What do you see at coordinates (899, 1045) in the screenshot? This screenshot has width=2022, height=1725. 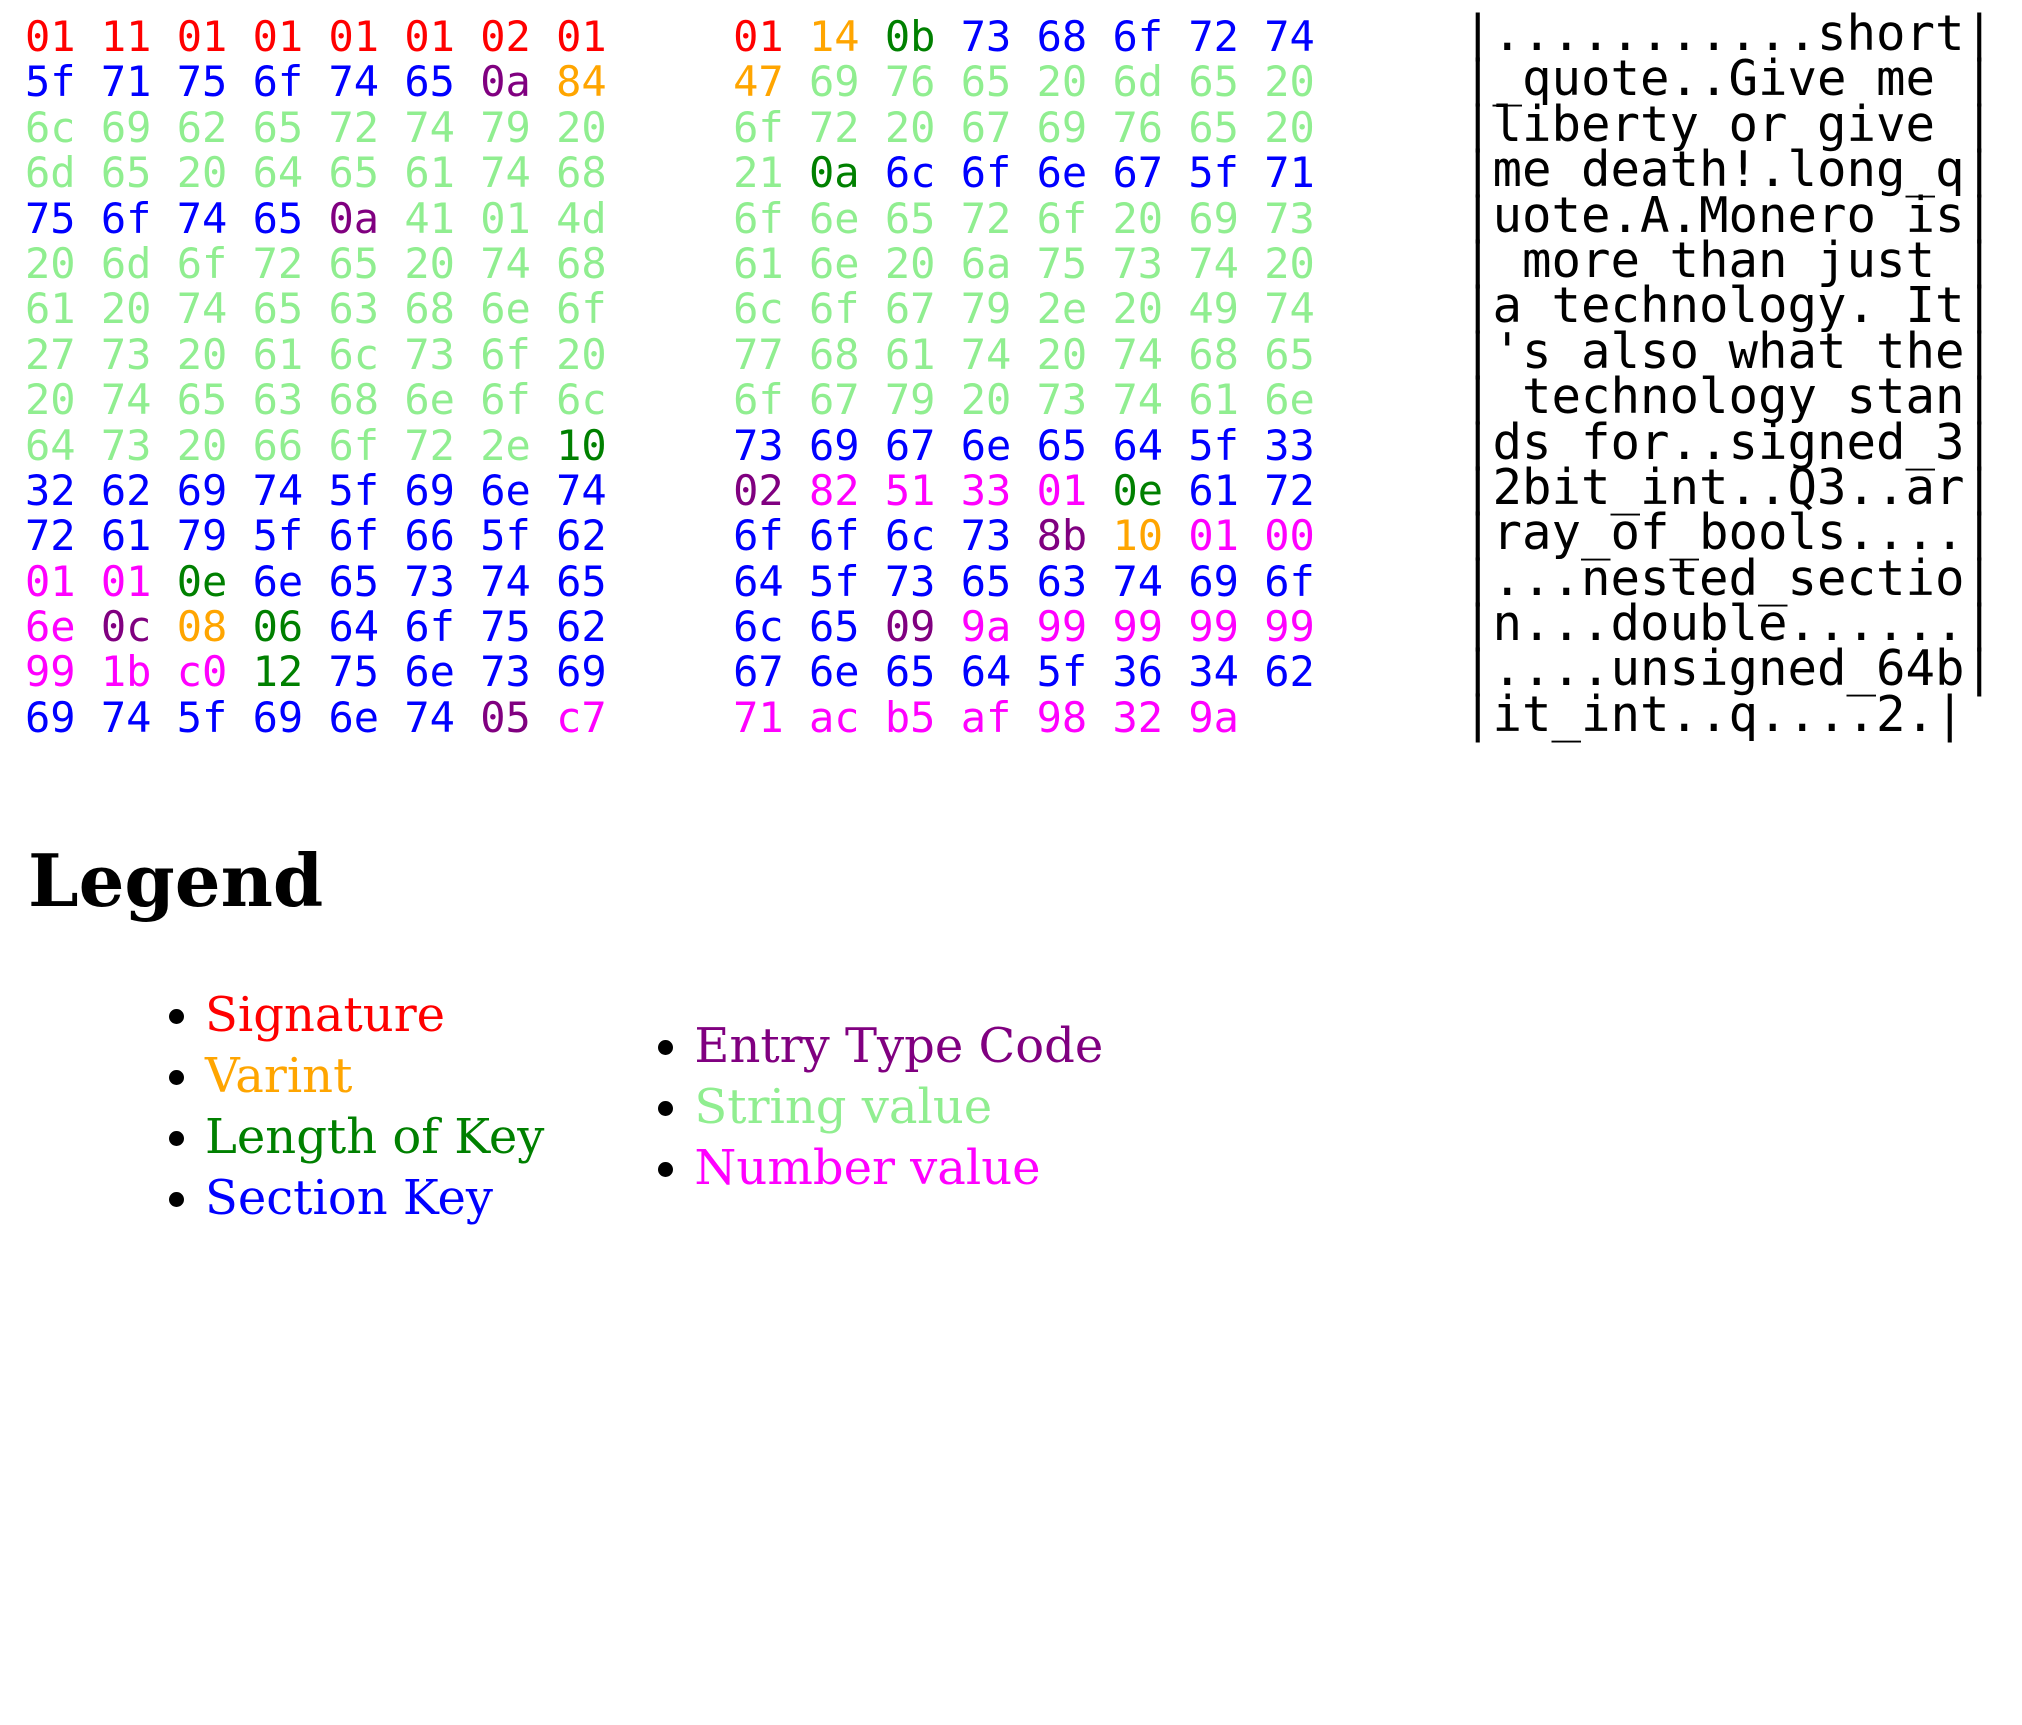 I see `legend-item-label: Entry Type Code` at bounding box center [899, 1045].